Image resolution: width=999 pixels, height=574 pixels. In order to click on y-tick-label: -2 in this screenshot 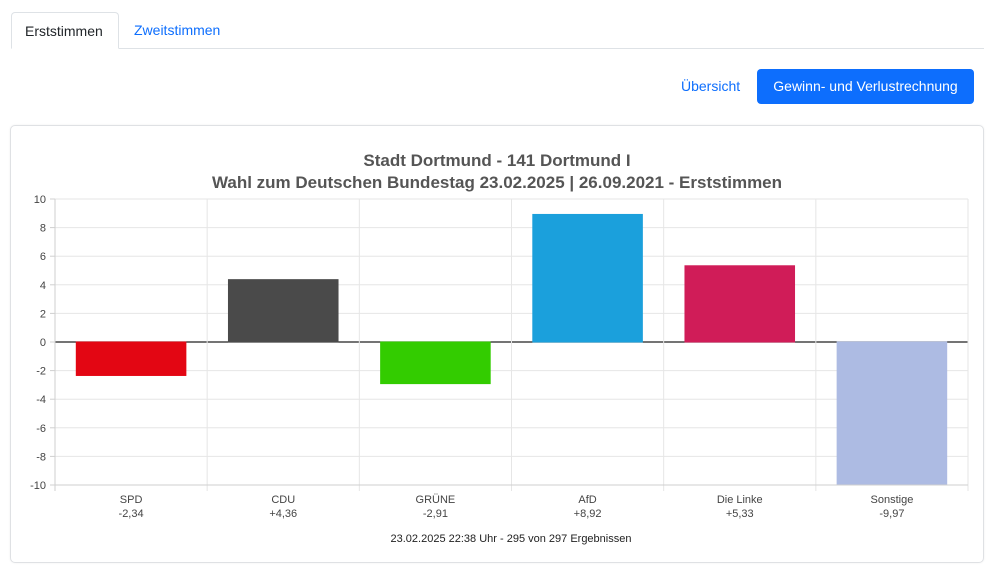, I will do `click(41, 372)`.